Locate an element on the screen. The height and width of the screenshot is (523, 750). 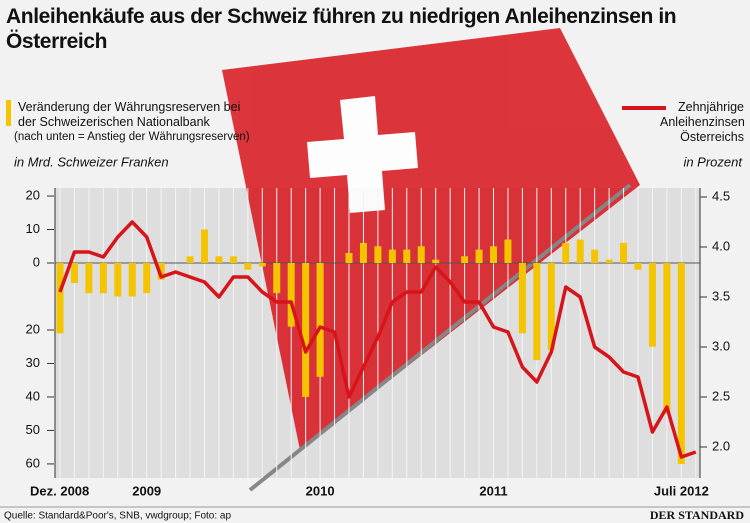
y2-axis-label: in Prozent is located at coordinates (713, 161).